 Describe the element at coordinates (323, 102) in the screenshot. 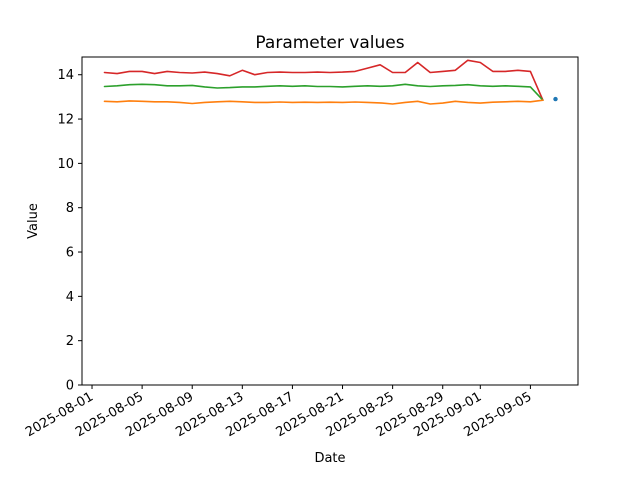

I see `series-line-orange` at that location.